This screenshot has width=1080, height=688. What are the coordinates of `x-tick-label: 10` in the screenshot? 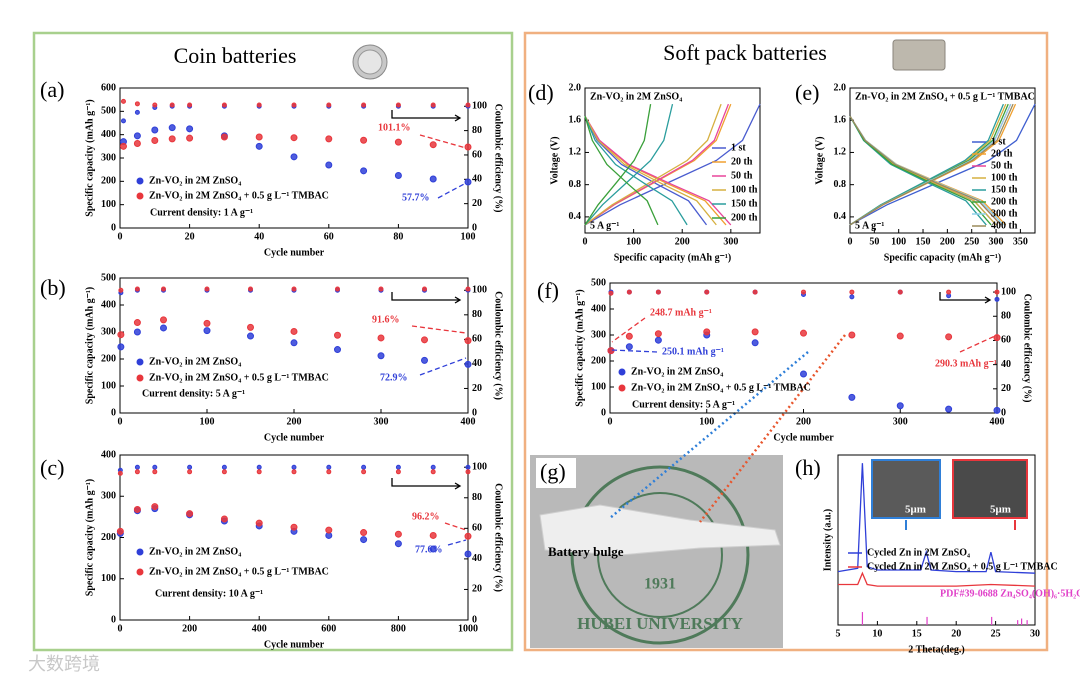 It's located at (877, 633).